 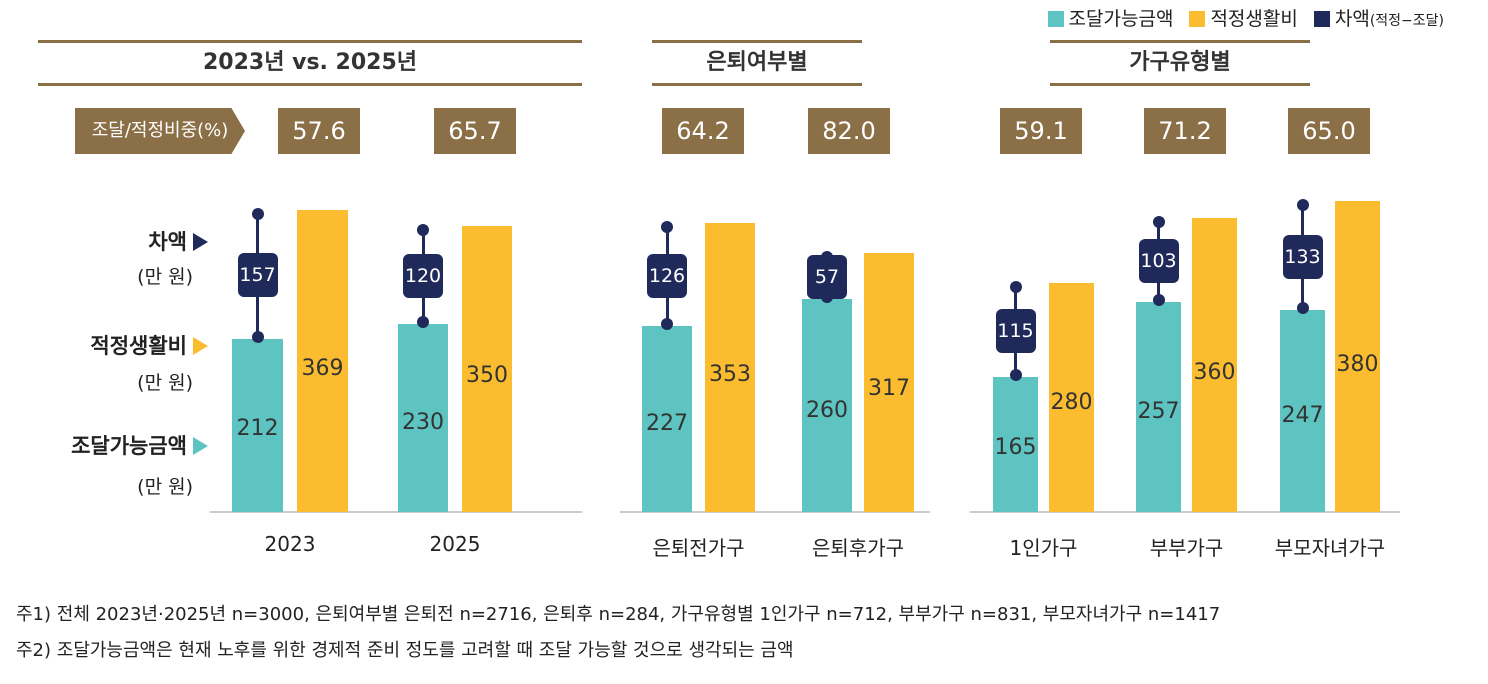 I want to click on value-diff: 120, so click(x=423, y=275).